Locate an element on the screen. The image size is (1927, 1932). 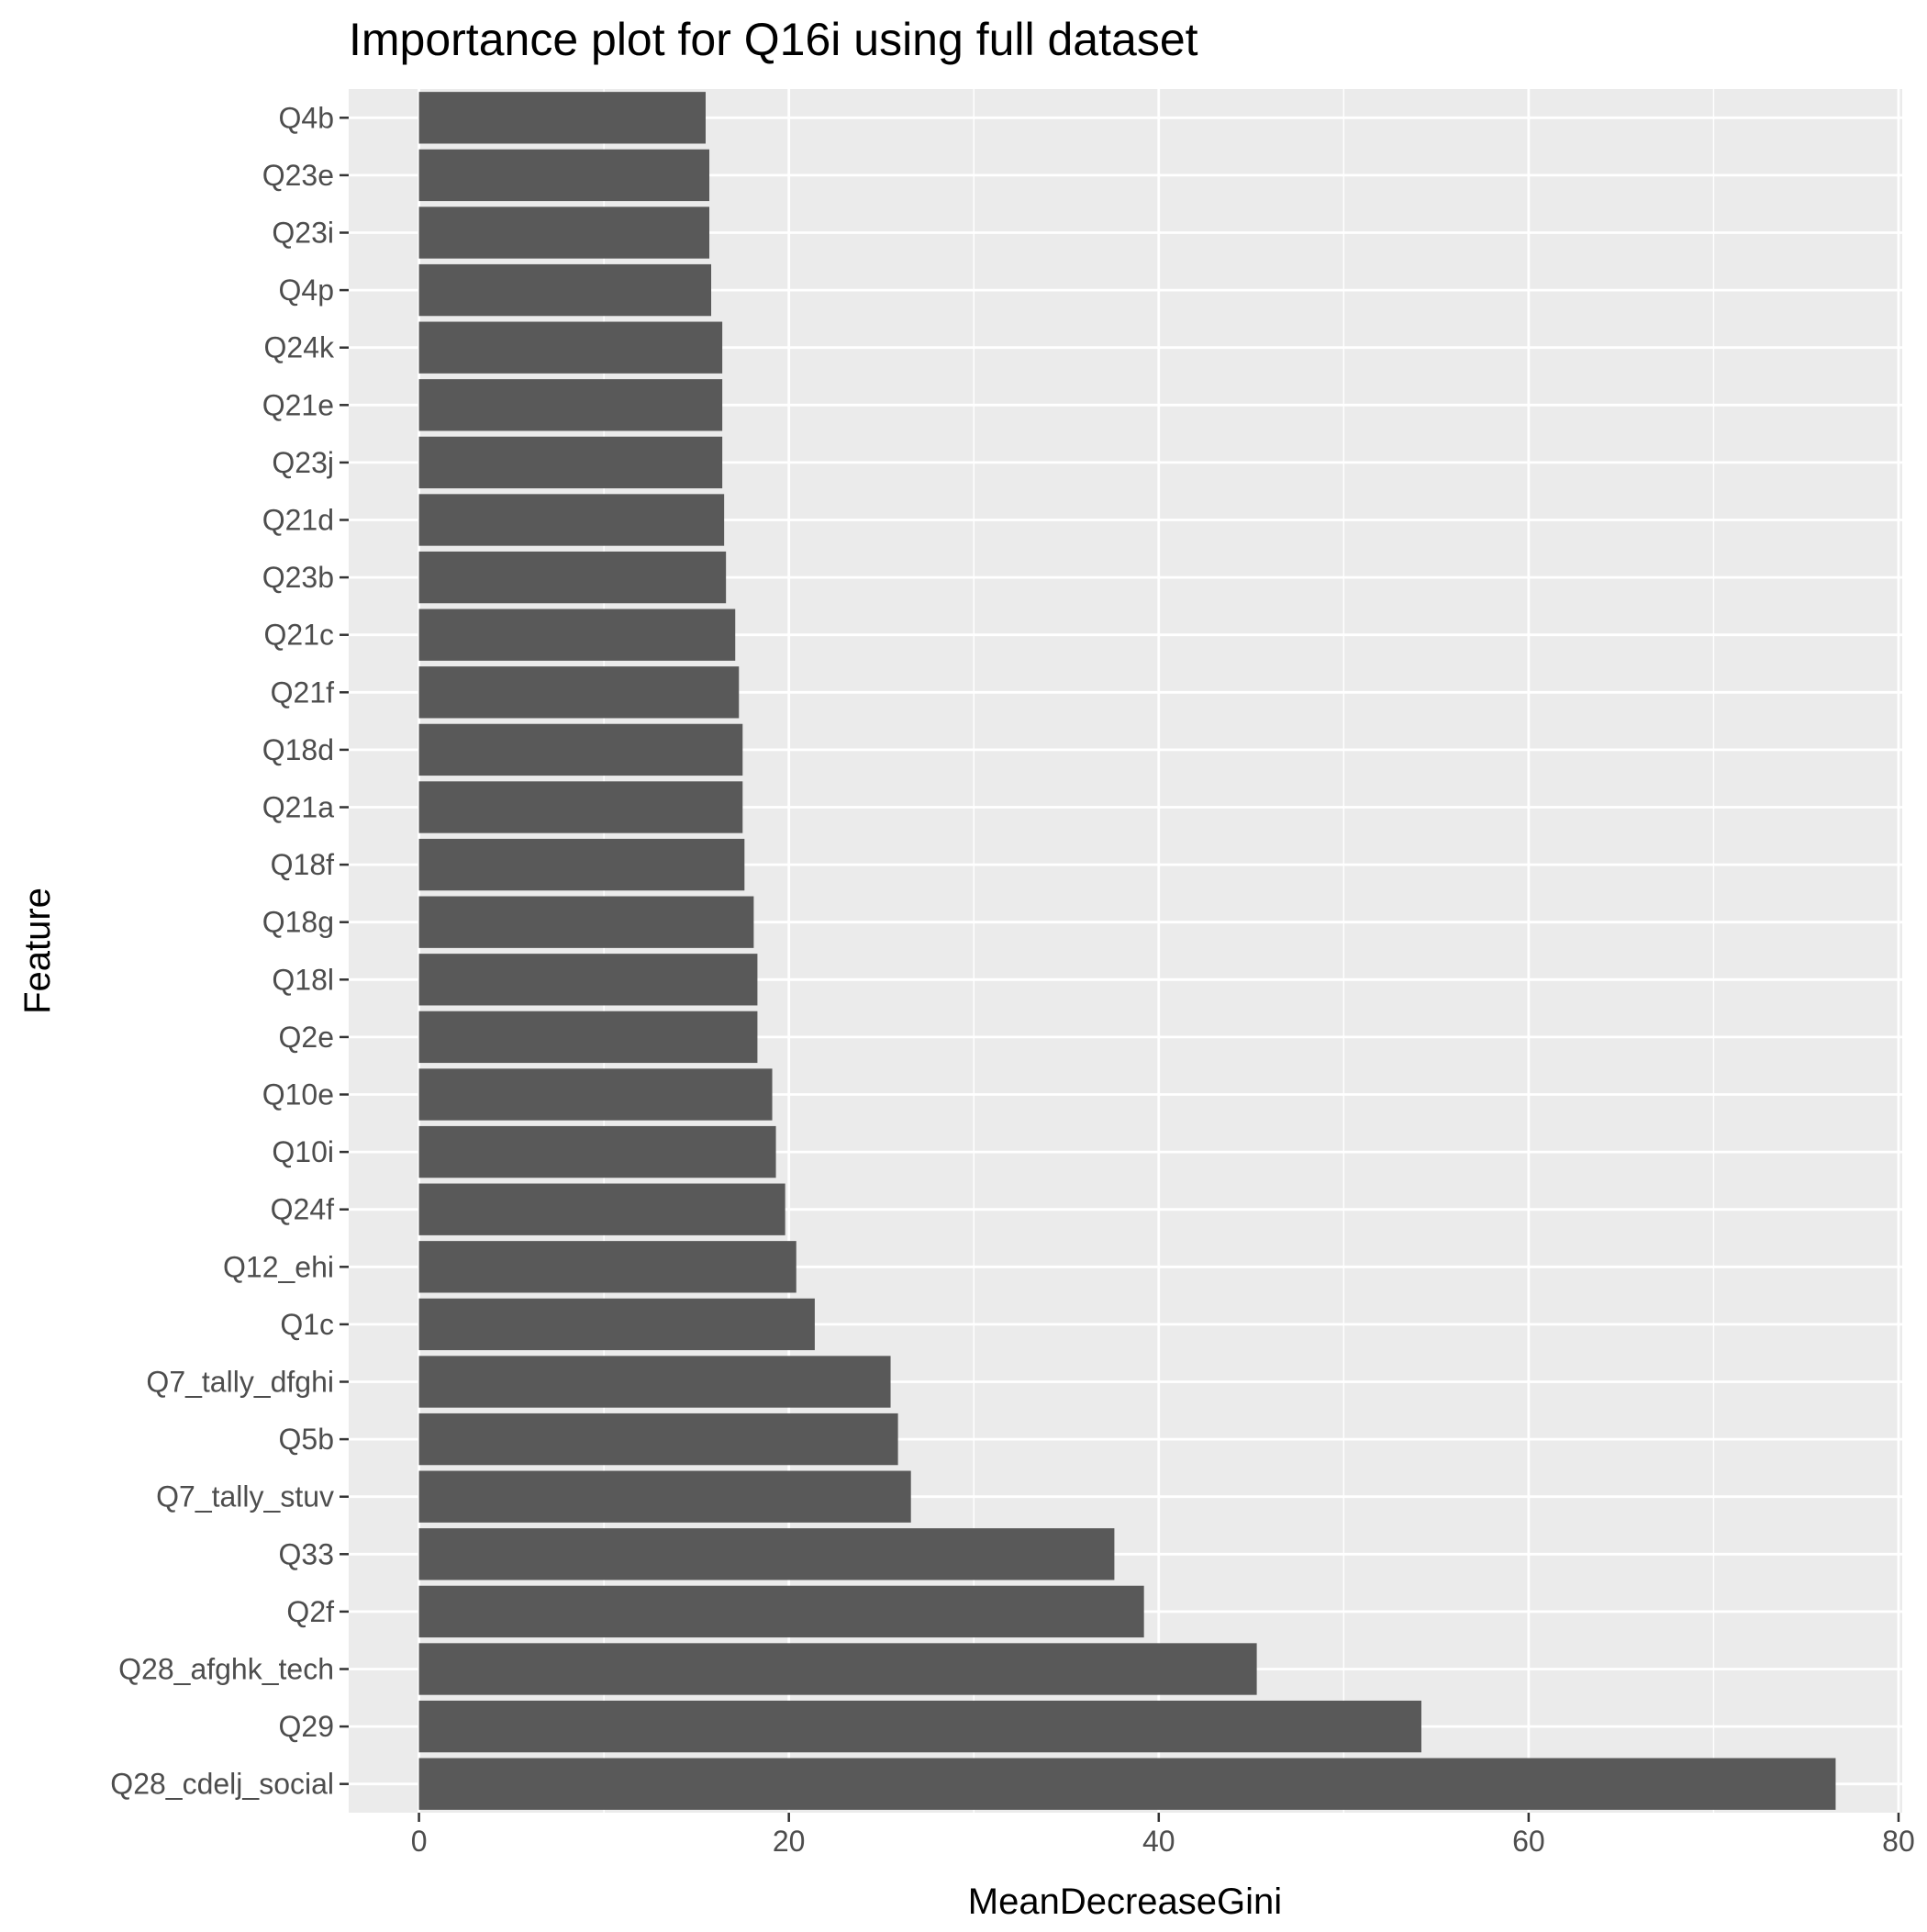
y-tick-label: Q4p is located at coordinates (306, 290).